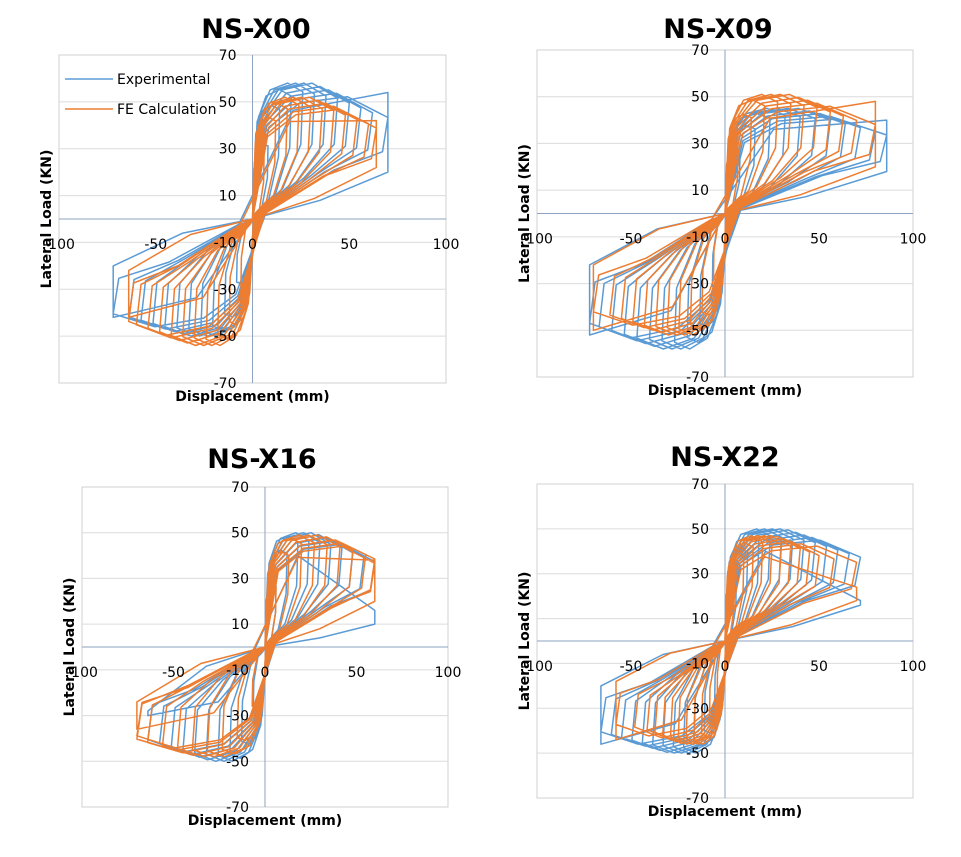 Image resolution: width=961 pixels, height=857 pixels. What do you see at coordinates (166, 110) in the screenshot?
I see `legend-label: FE Calculation` at bounding box center [166, 110].